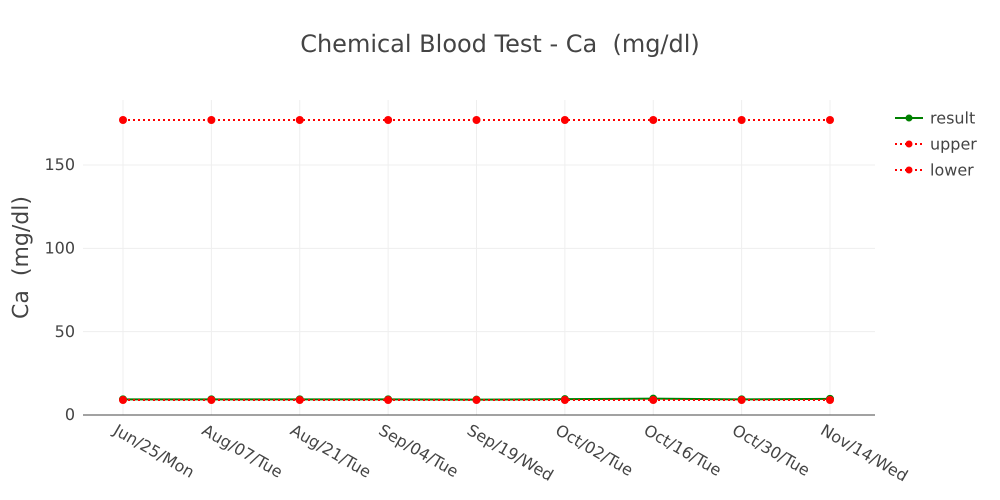 This screenshot has height=500, width=1000. What do you see at coordinates (59, 164) in the screenshot?
I see `y-tick-label: 150` at bounding box center [59, 164].